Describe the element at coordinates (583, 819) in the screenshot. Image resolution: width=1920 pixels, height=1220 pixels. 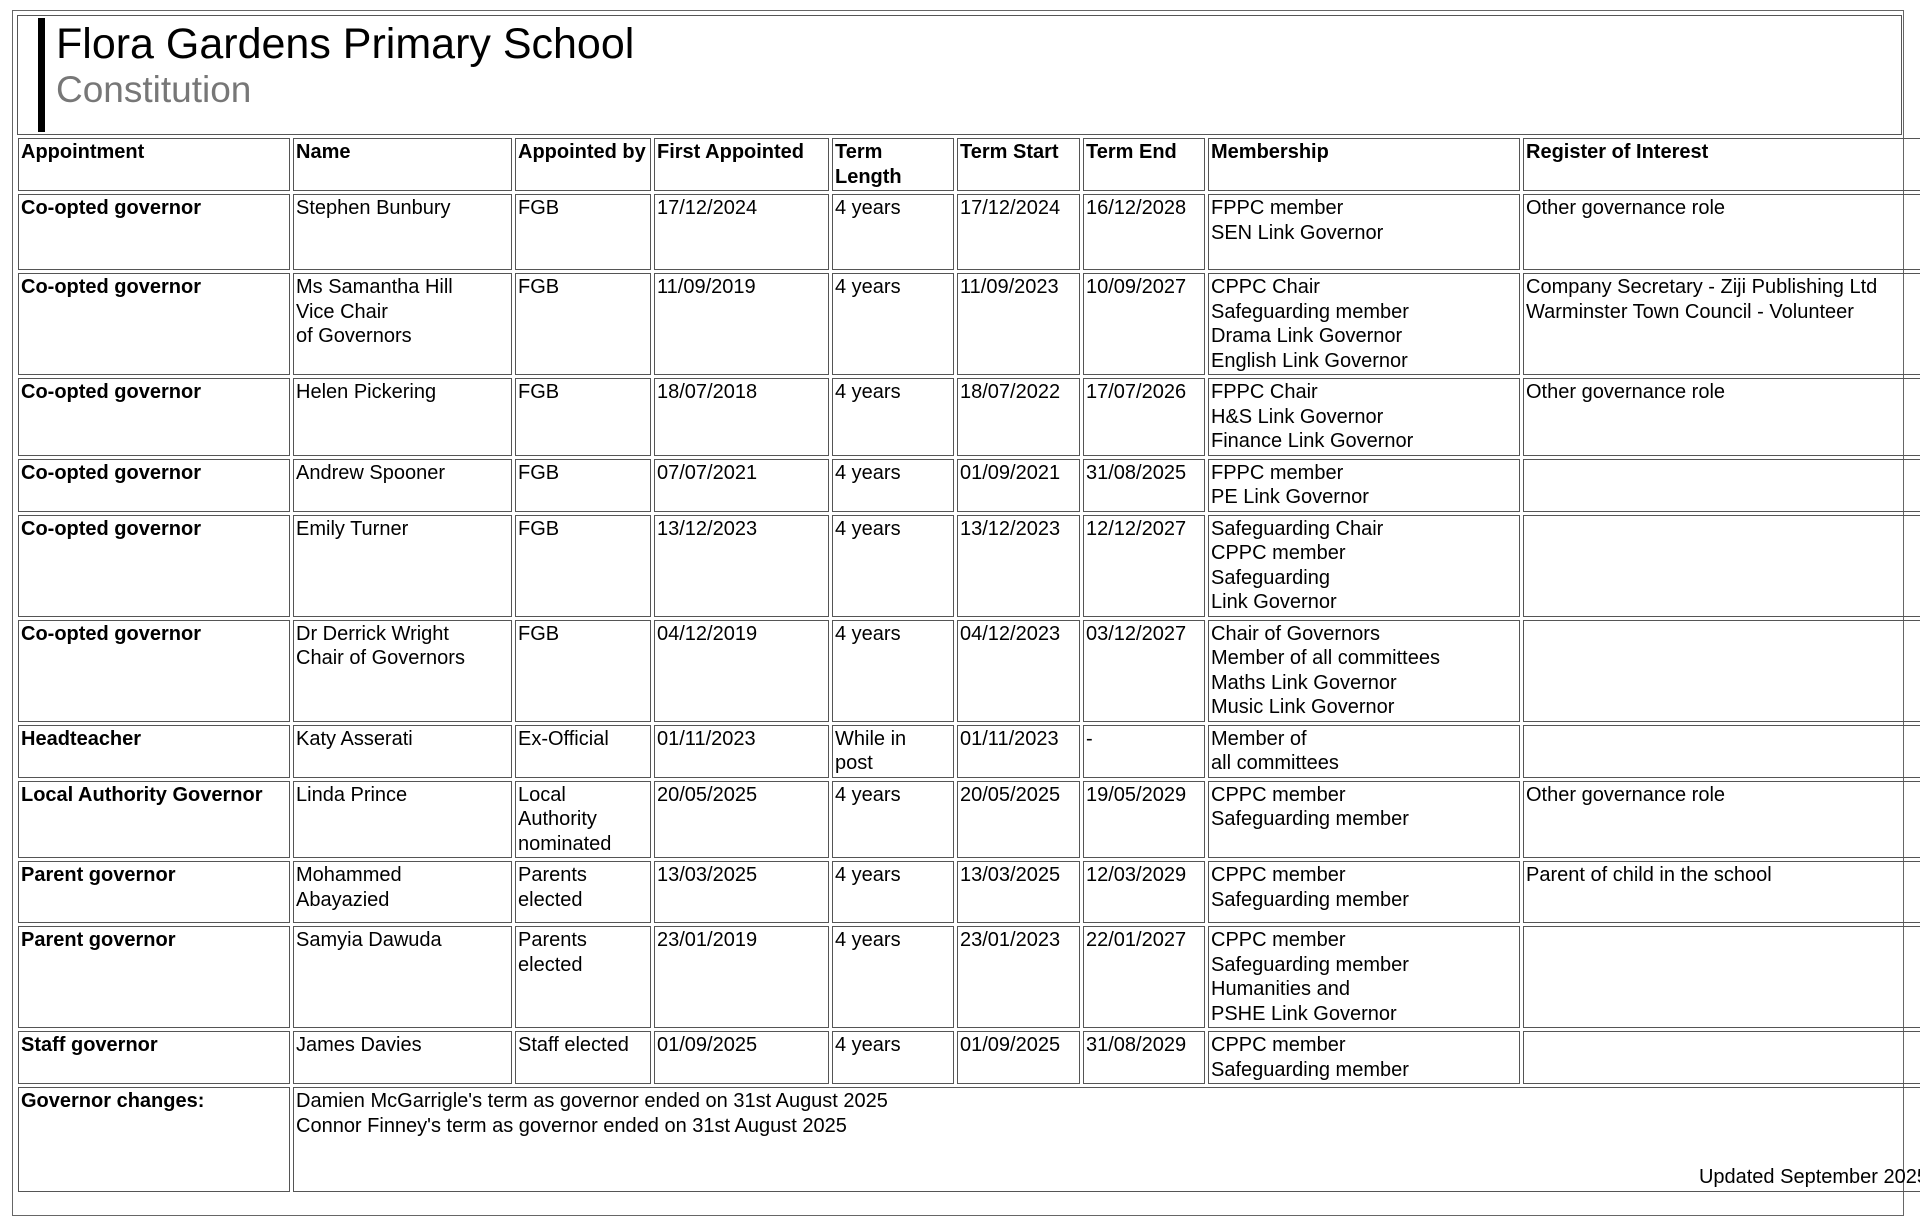
I see `cell-appointed-by: Local Authority nominated` at that location.